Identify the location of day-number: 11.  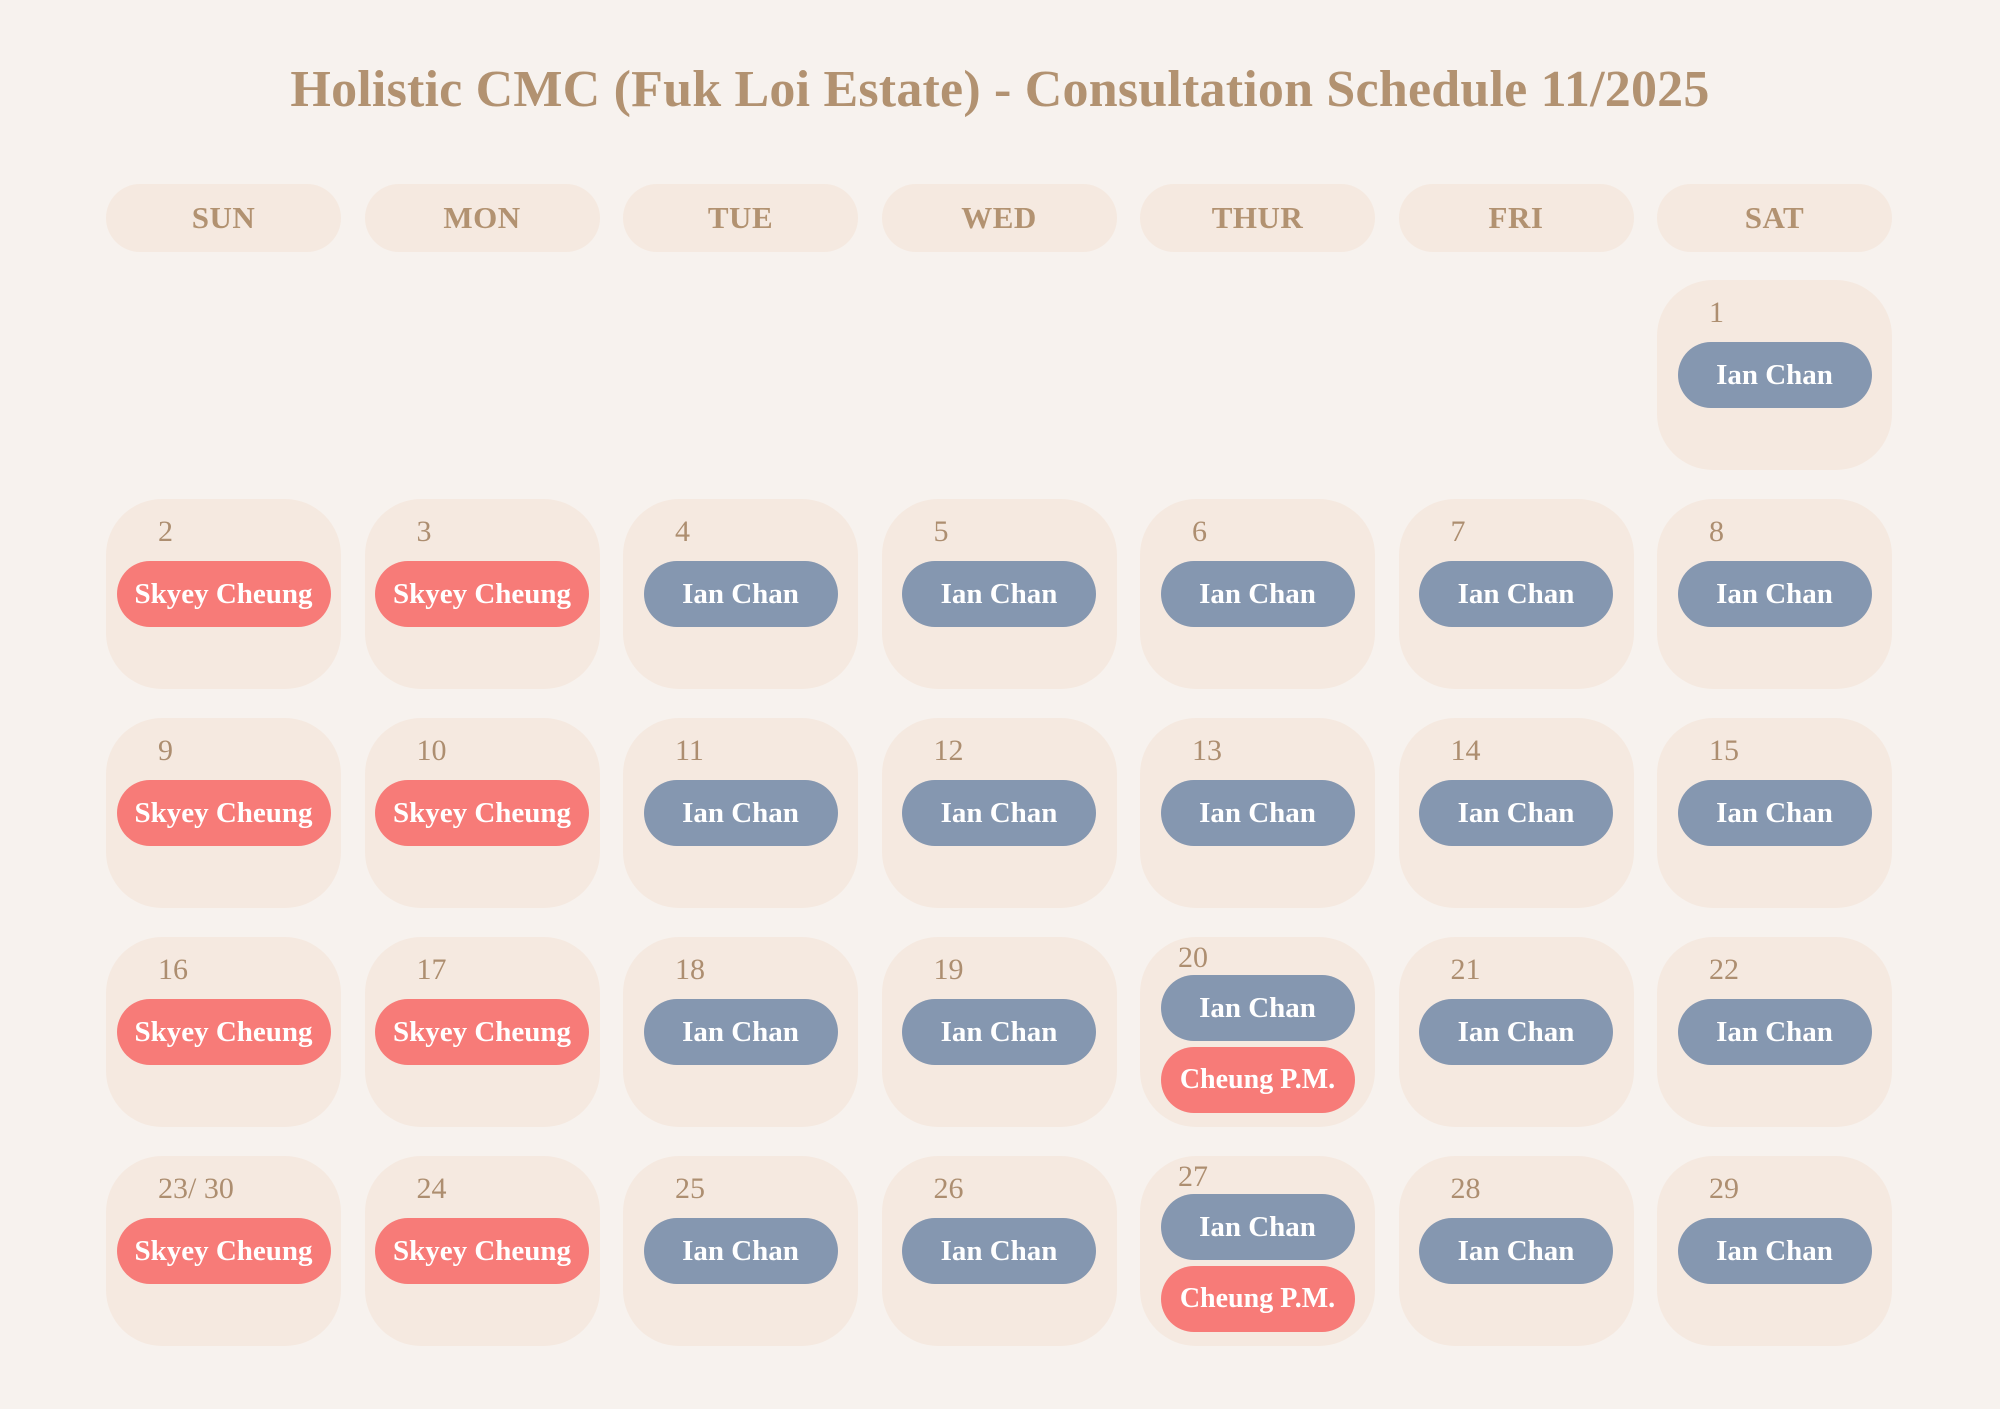
(689, 750).